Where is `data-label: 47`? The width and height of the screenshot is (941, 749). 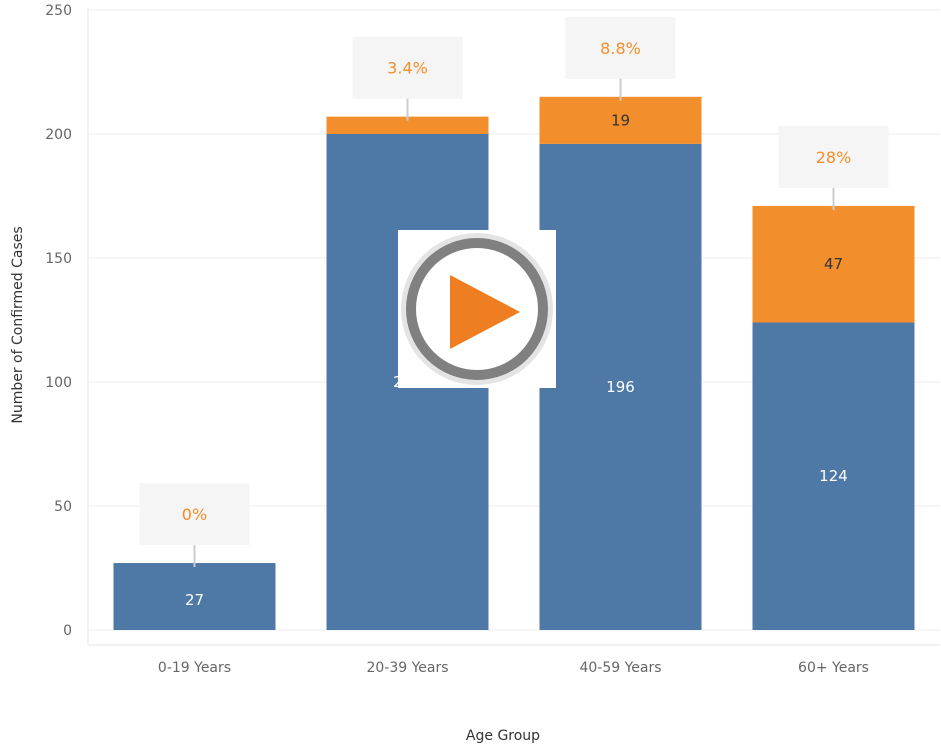 data-label: 47 is located at coordinates (833, 264).